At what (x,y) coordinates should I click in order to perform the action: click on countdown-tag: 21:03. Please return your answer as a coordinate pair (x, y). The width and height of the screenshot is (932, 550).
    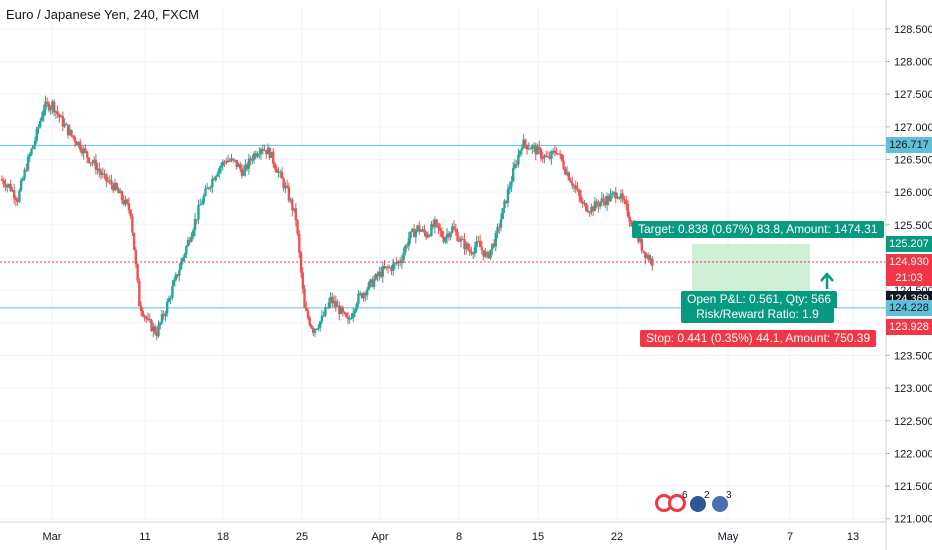
    Looking at the image, I should click on (909, 278).